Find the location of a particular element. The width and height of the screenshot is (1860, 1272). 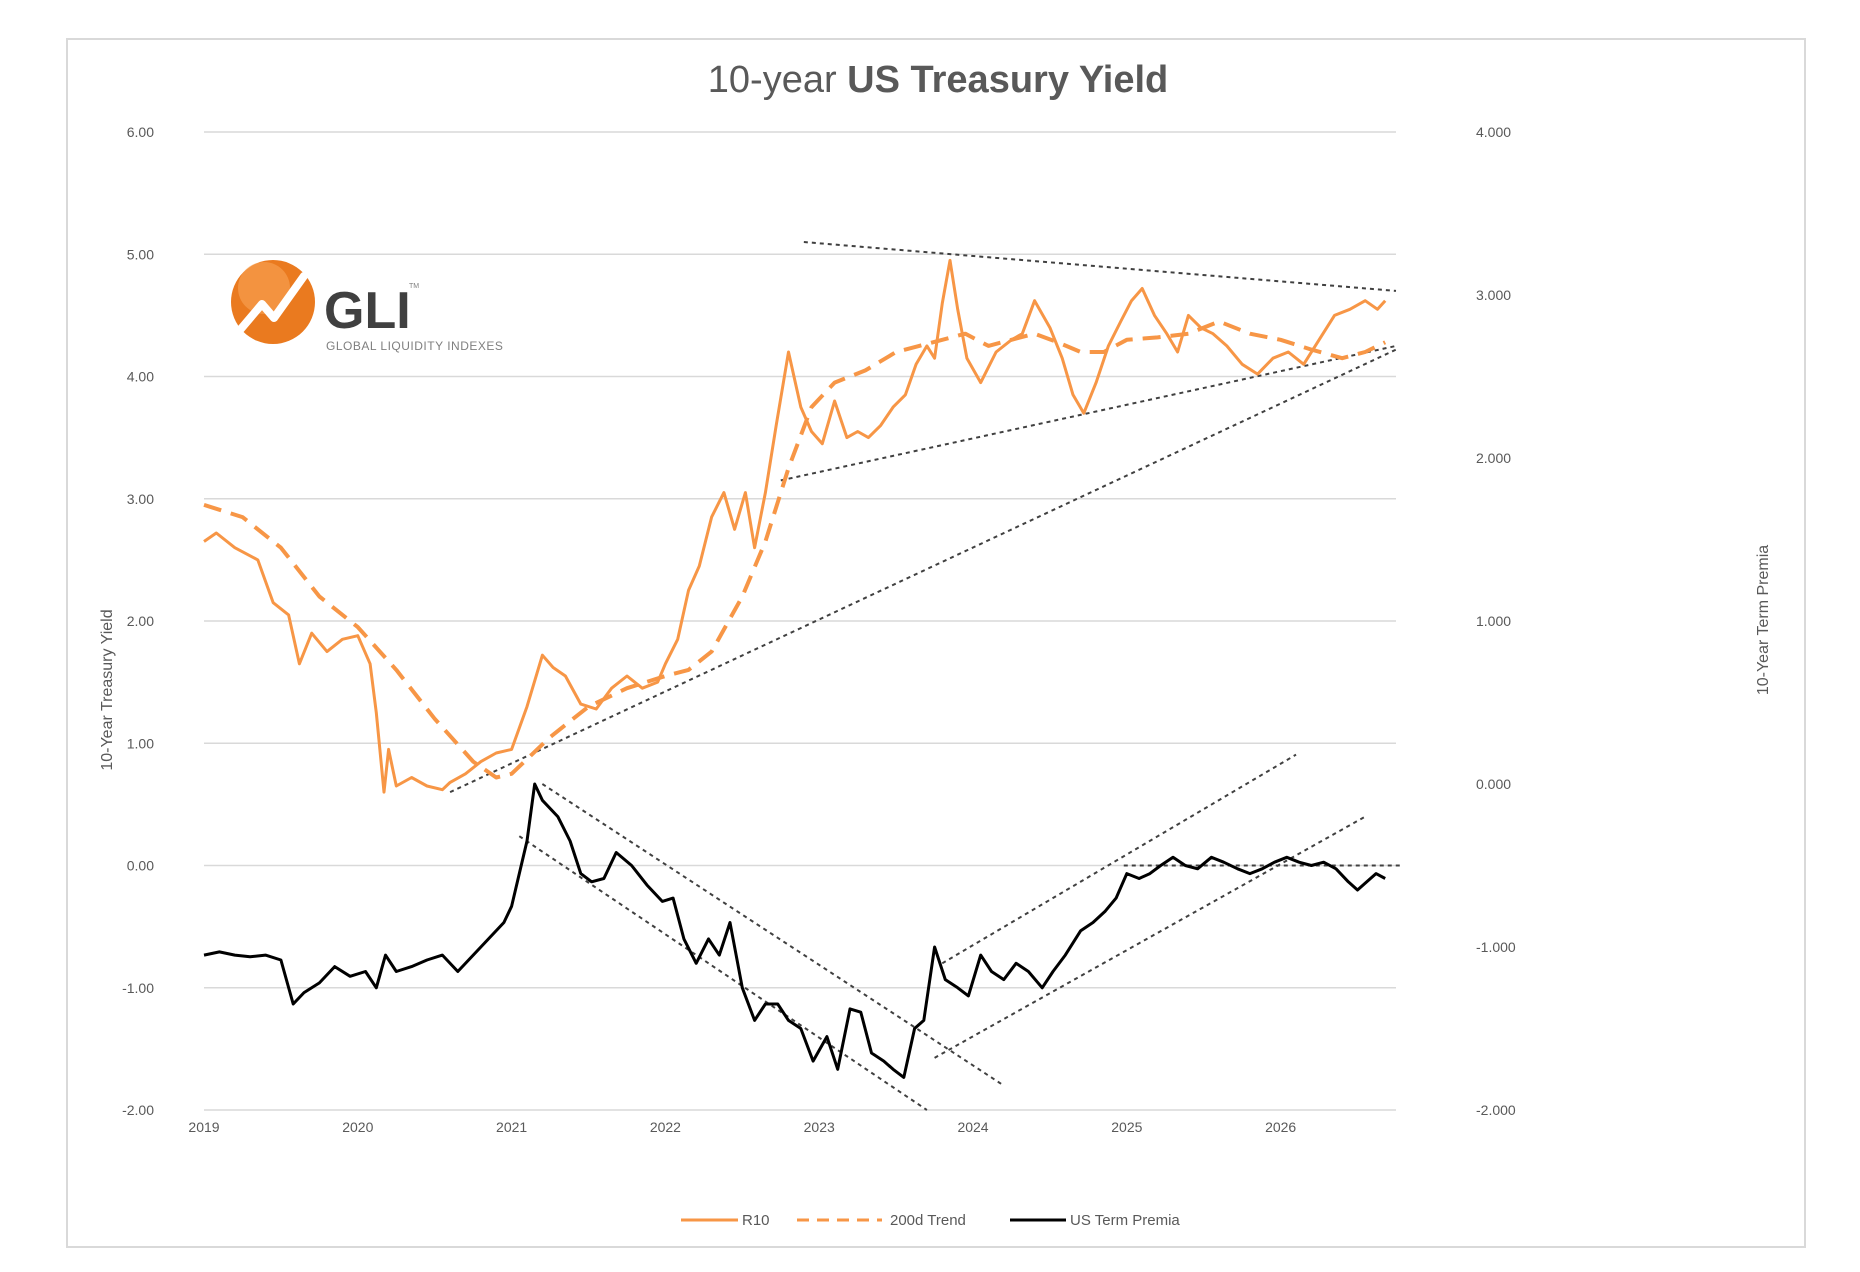

series-line-us-term-premia is located at coordinates (794, 930).